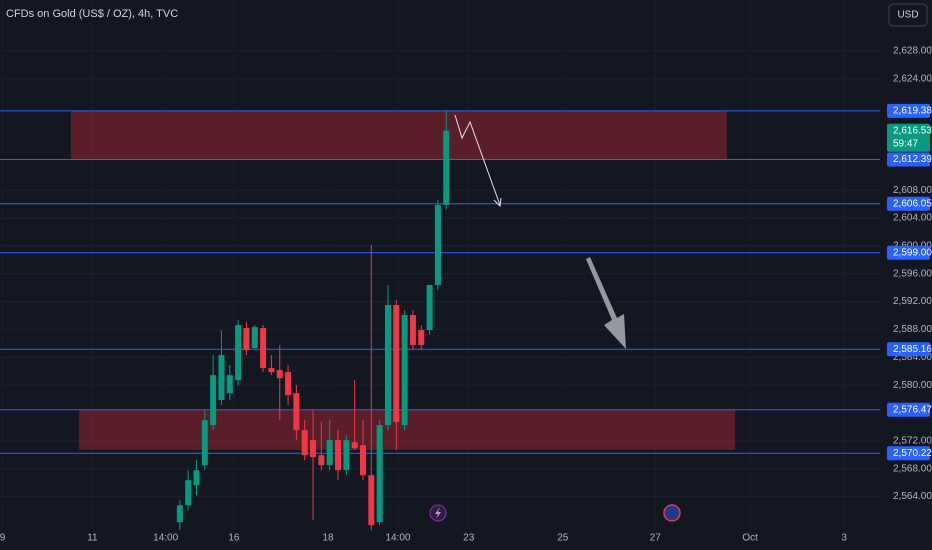  Describe the element at coordinates (912, 273) in the screenshot. I see `y-tick-label: 2,596.00` at that location.